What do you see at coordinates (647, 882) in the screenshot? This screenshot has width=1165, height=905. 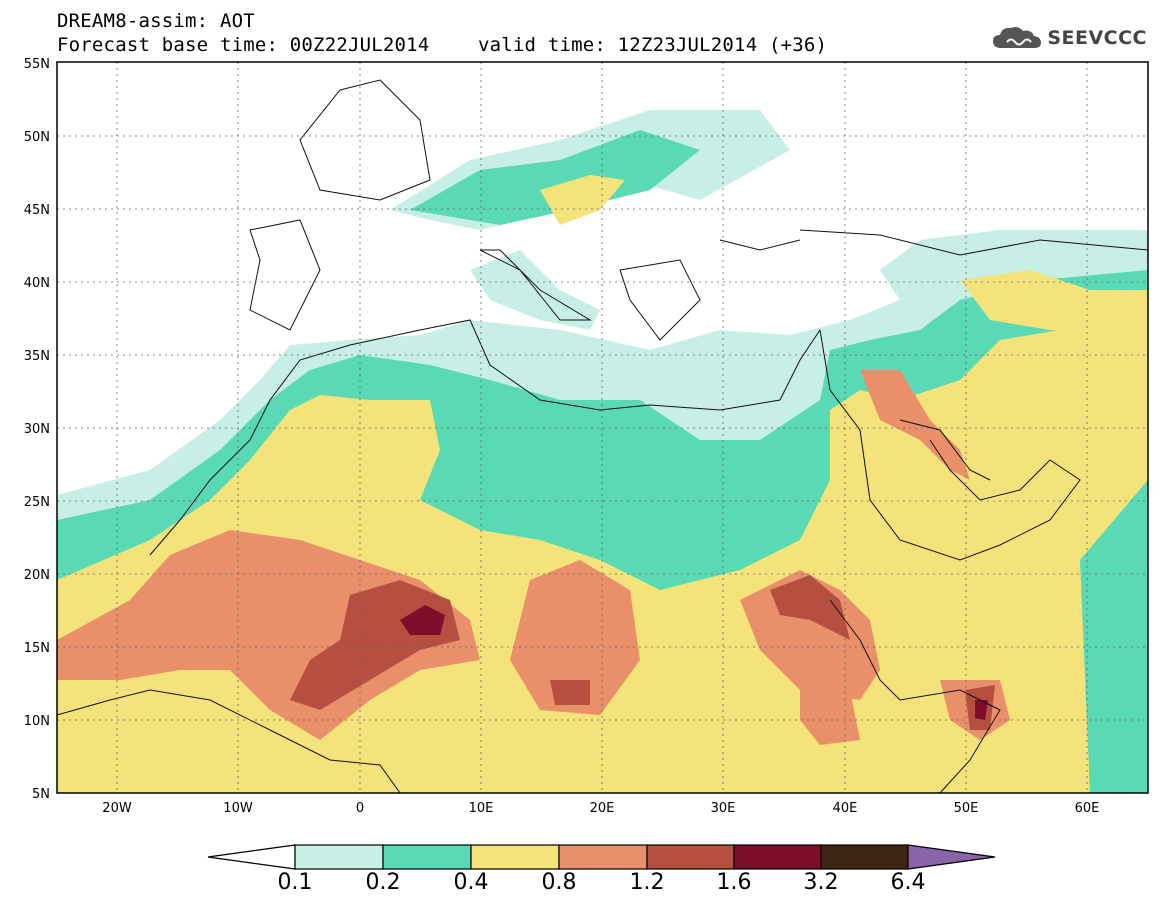 I see `colorbar-label: 1.2` at bounding box center [647, 882].